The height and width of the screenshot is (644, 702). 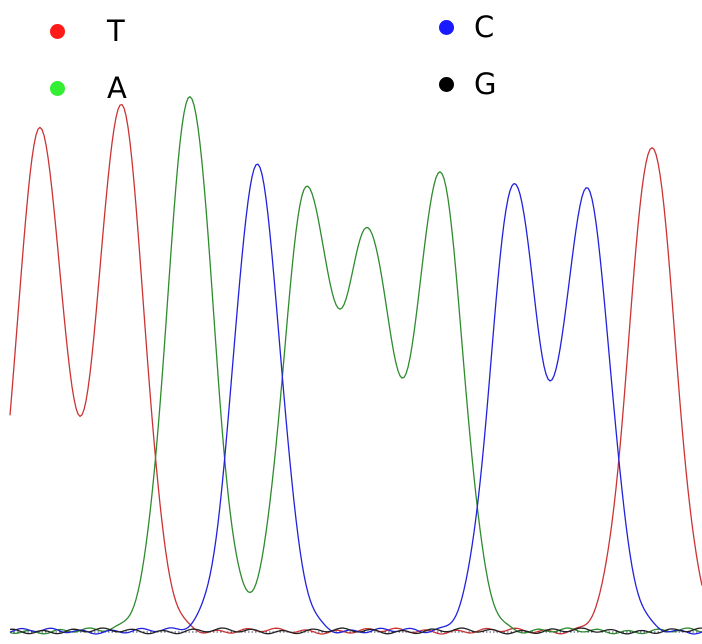 I want to click on legend-item-g: G, so click(x=467, y=84).